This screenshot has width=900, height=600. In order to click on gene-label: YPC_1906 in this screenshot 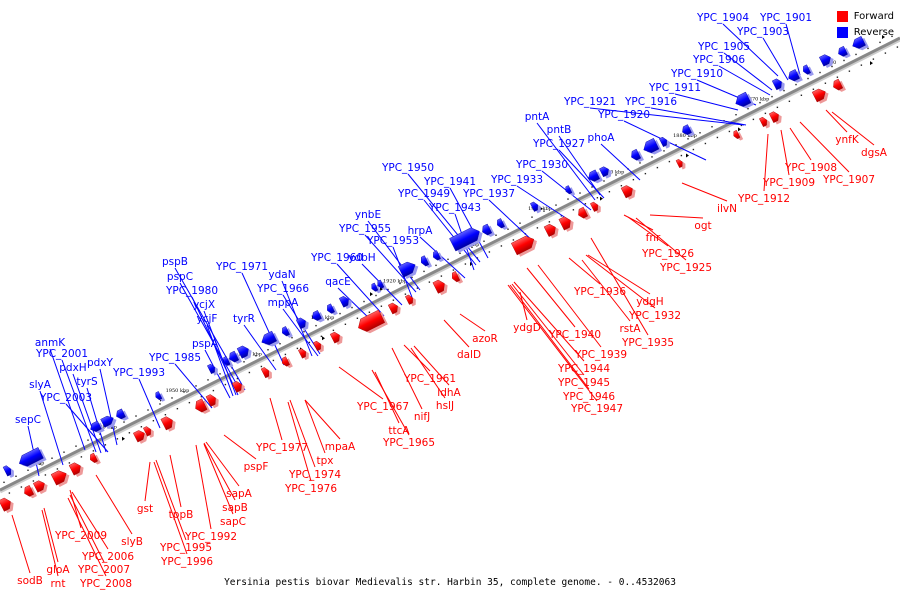, I will do `click(718, 60)`.